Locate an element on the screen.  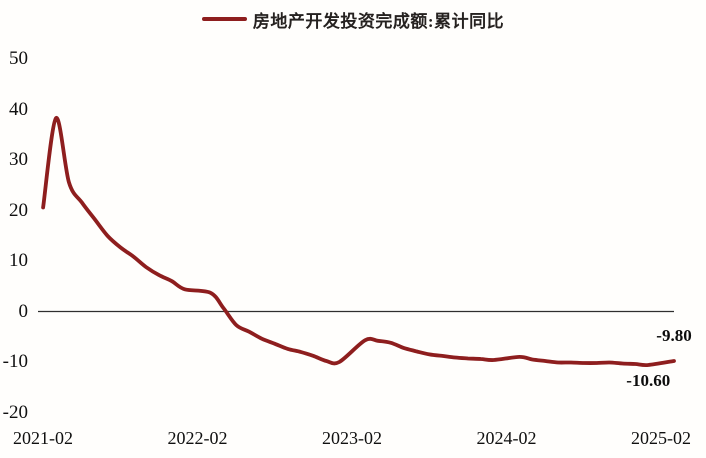
y-tick-label: 40 is located at coordinates (18, 109).